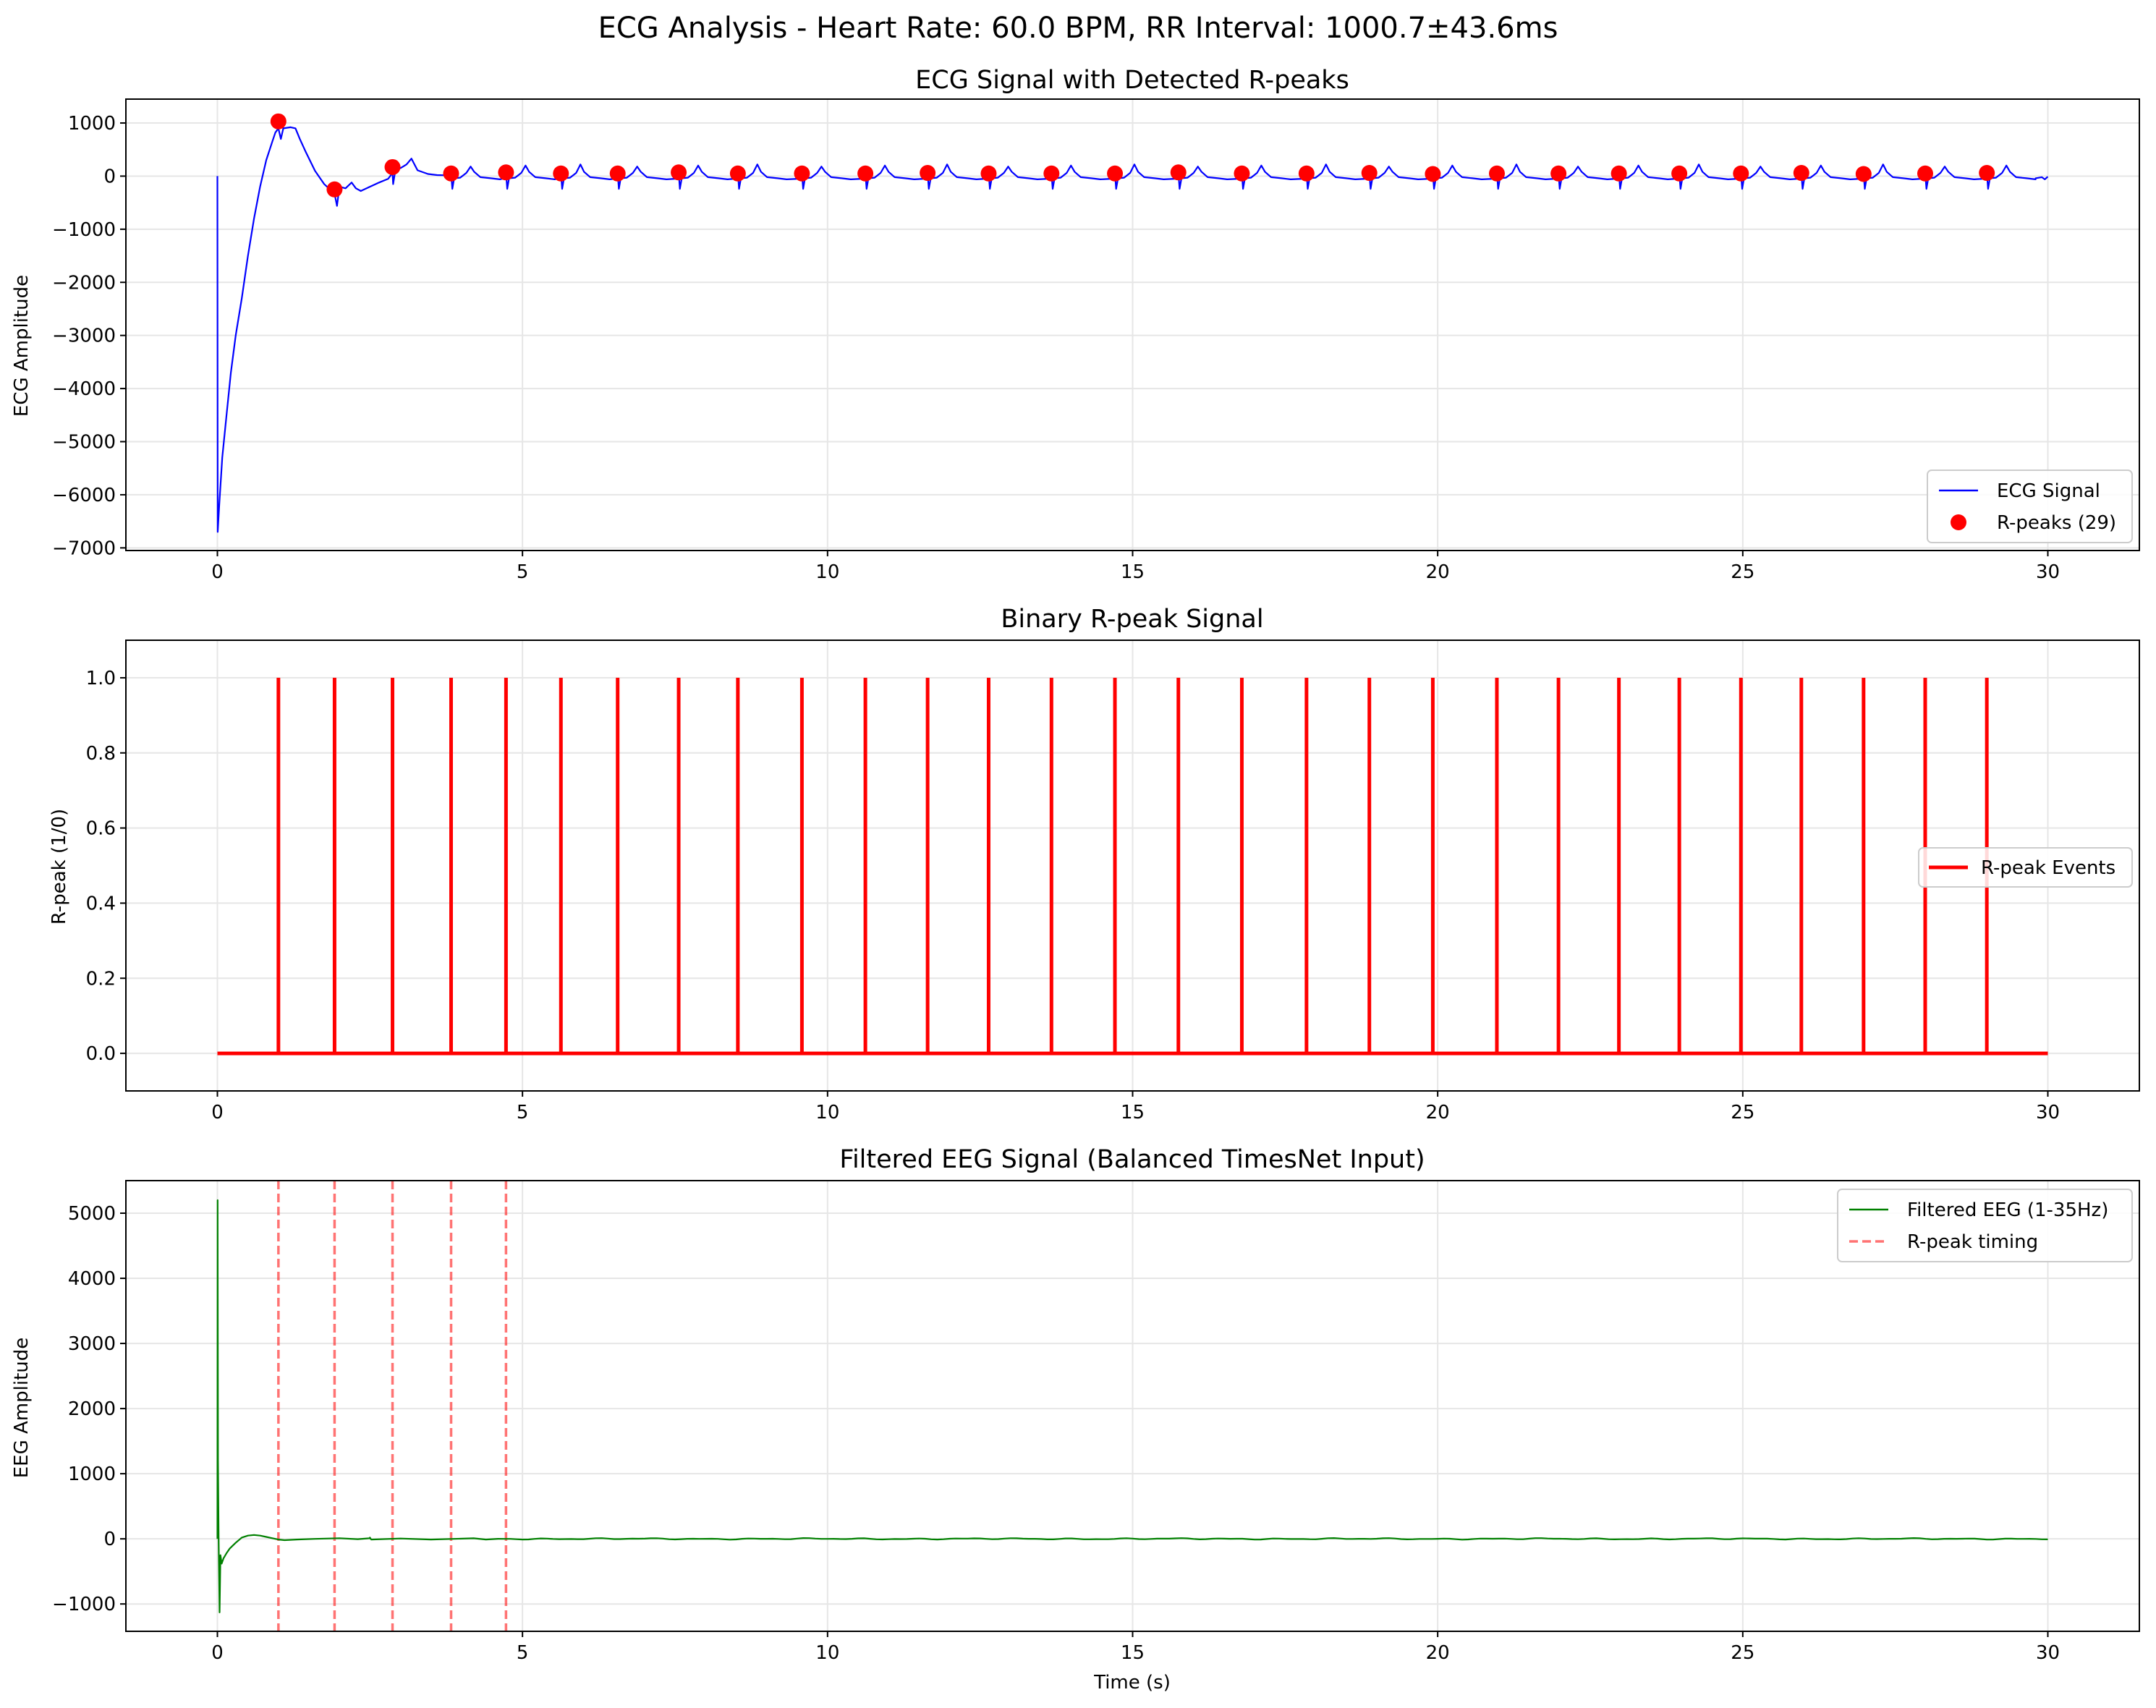 The width and height of the screenshot is (2156, 1708). What do you see at coordinates (22, 1408) in the screenshot?
I see `eeg-ylabel: EEG Amplitude` at bounding box center [22, 1408].